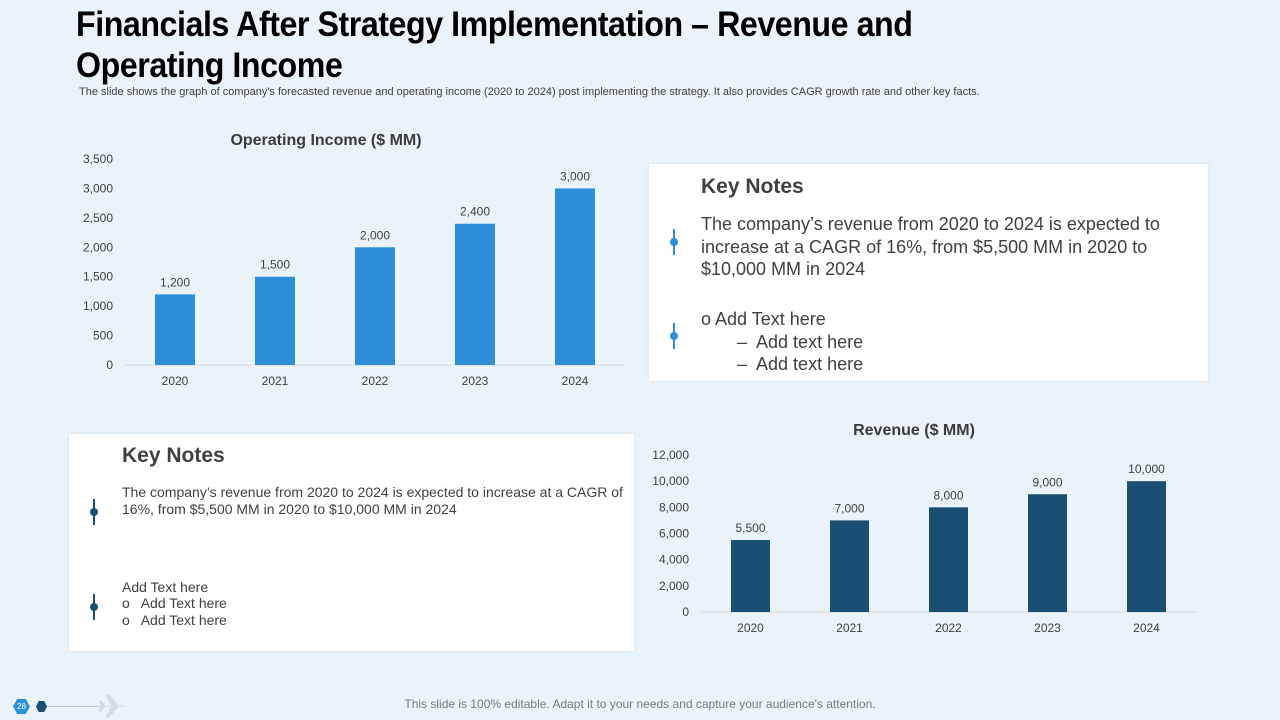  What do you see at coordinates (41, 706) in the screenshot?
I see `hexagon-icon` at bounding box center [41, 706].